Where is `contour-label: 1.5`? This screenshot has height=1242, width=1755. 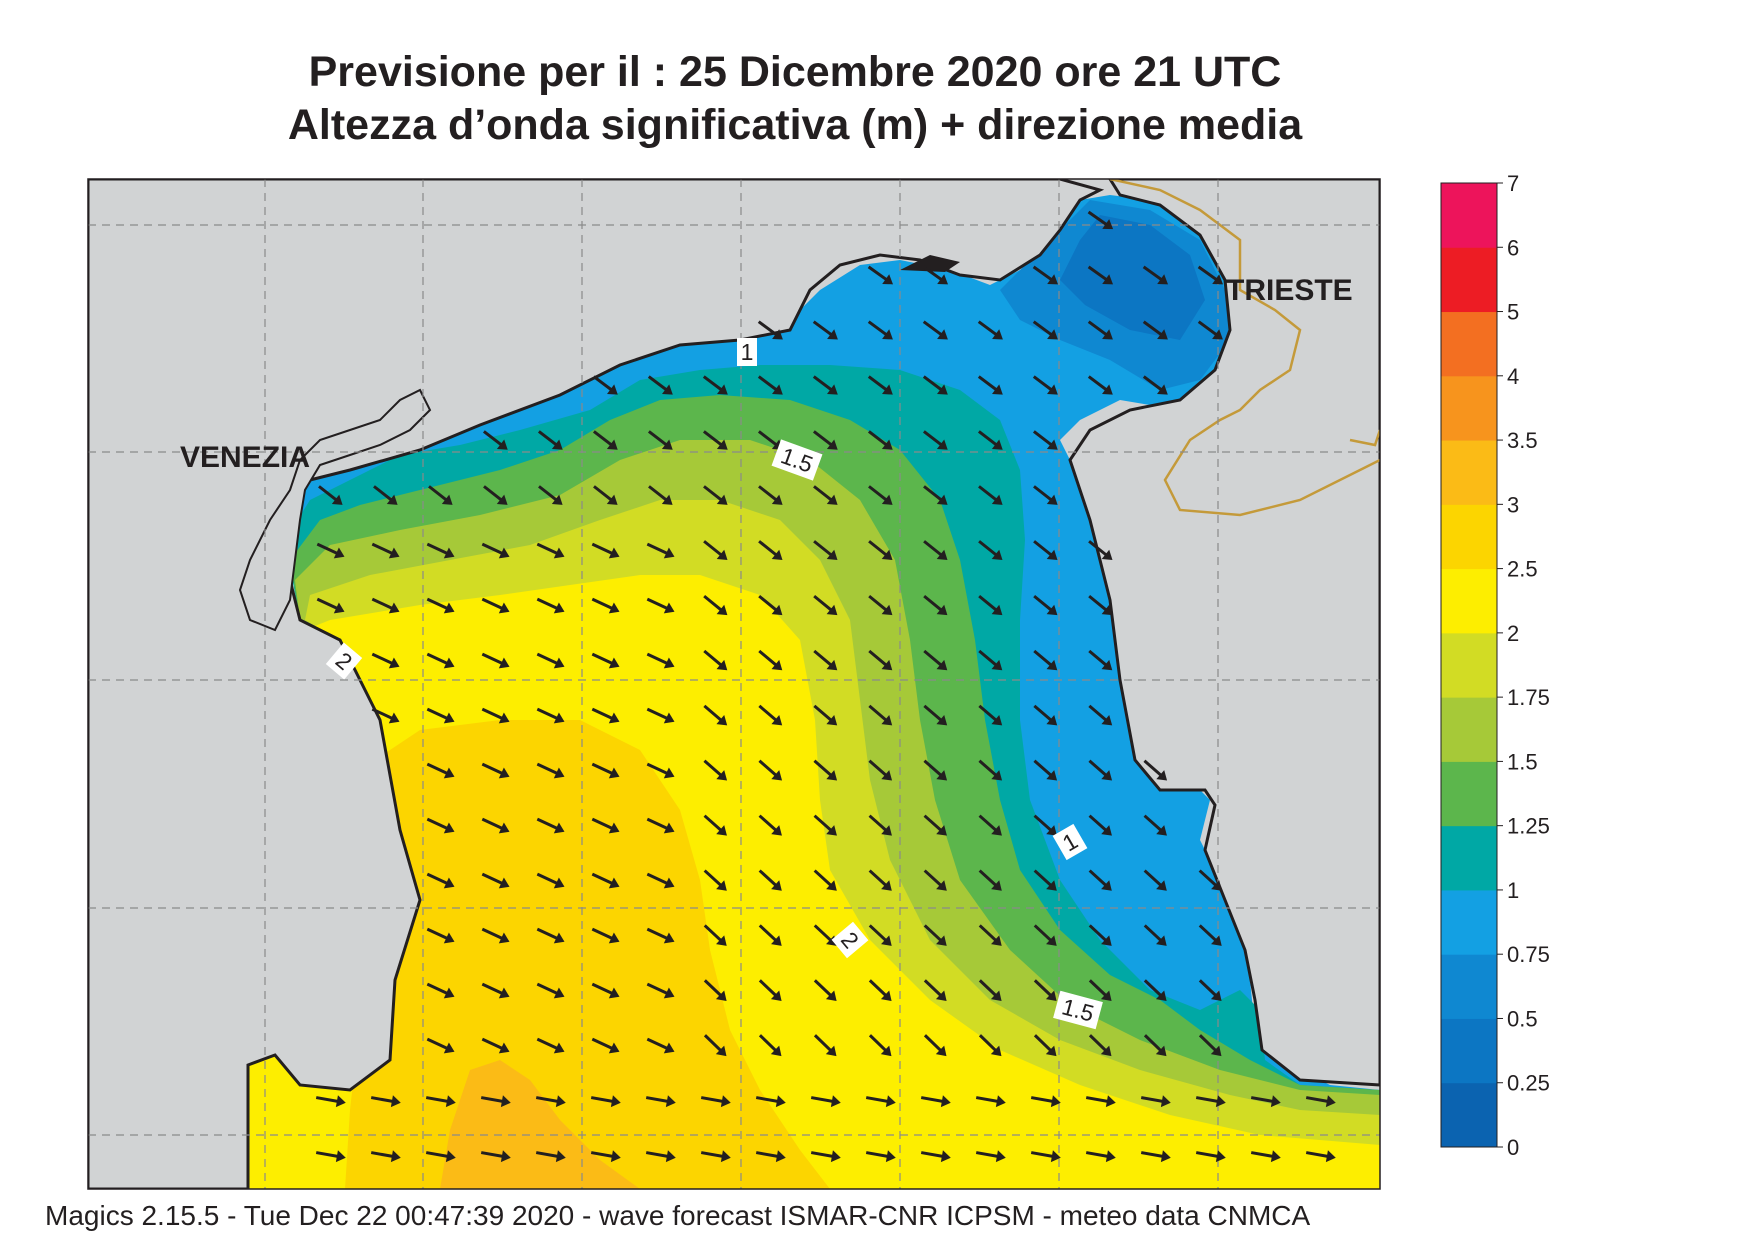
contour-label: 1.5 is located at coordinates (1078, 1010).